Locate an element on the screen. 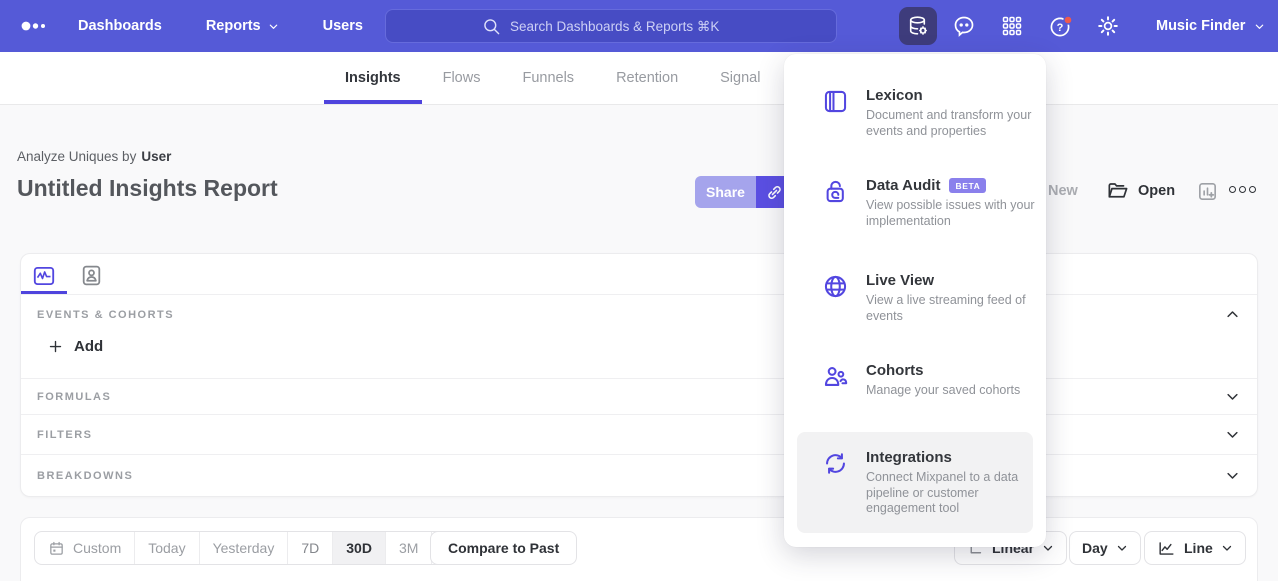 The width and height of the screenshot is (1278, 581). add-to-dashboard-button is located at coordinates (1207, 191).